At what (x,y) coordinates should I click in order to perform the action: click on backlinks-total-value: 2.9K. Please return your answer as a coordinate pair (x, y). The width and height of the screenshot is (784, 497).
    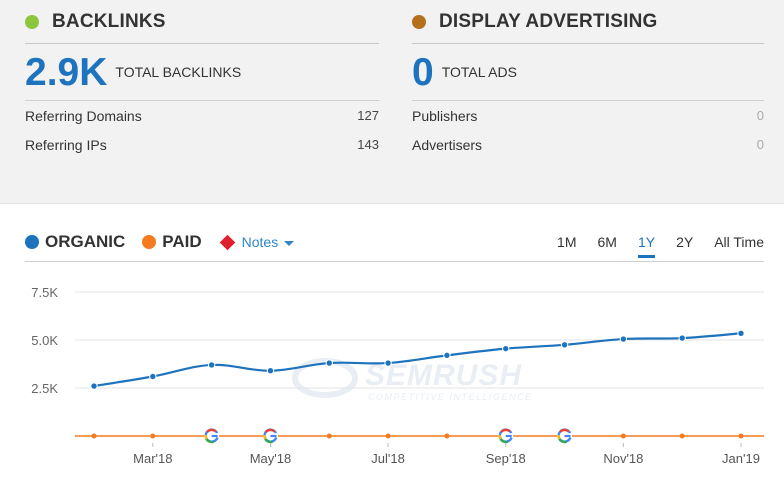
    Looking at the image, I should click on (66, 72).